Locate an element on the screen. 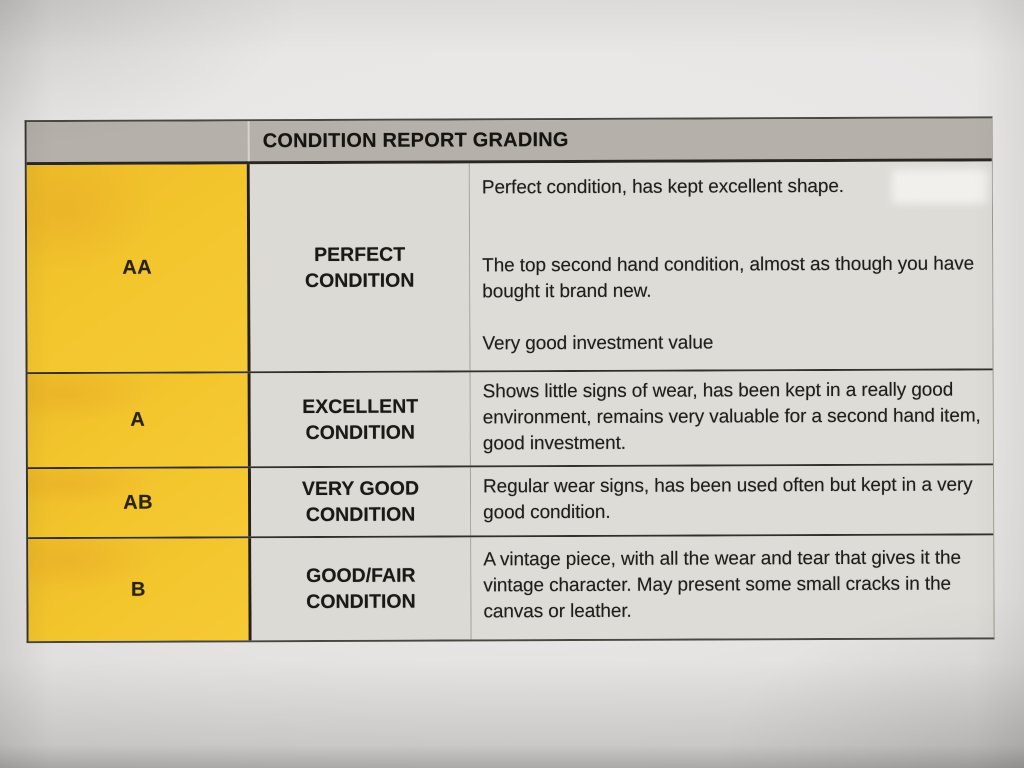 The width and height of the screenshot is (1024, 768). condition-label-line: EXCELLENT is located at coordinates (360, 406).